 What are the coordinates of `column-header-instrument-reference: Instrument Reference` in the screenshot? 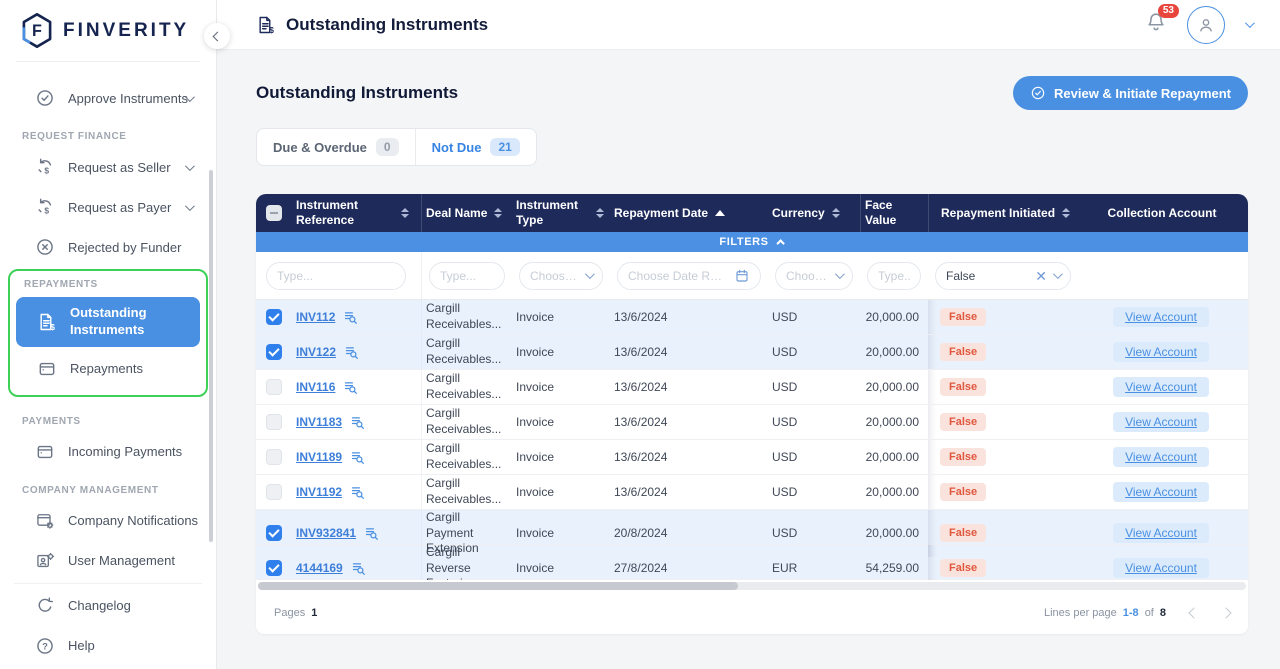 It's located at (357, 213).